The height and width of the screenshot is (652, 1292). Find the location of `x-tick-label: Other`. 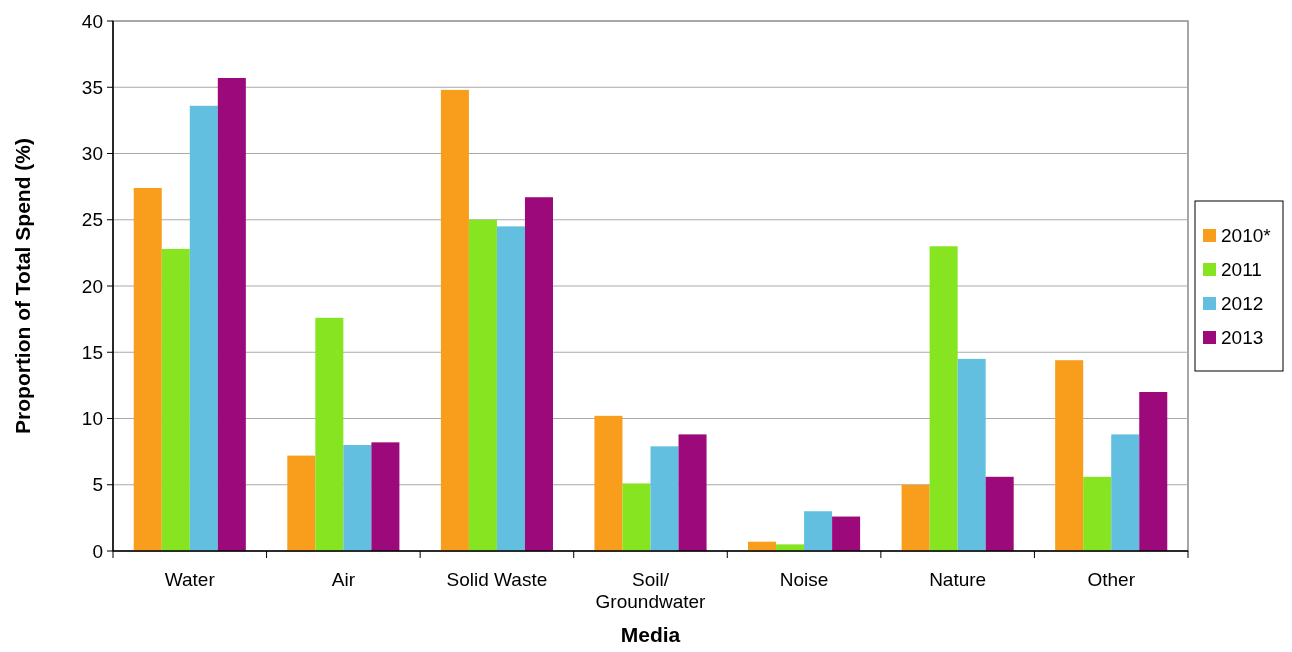

x-tick-label: Other is located at coordinates (1111, 579).